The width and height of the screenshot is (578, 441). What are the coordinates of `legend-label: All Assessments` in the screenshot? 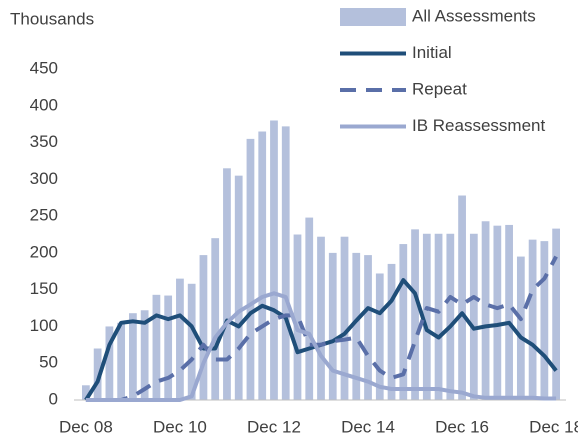 It's located at (474, 15).